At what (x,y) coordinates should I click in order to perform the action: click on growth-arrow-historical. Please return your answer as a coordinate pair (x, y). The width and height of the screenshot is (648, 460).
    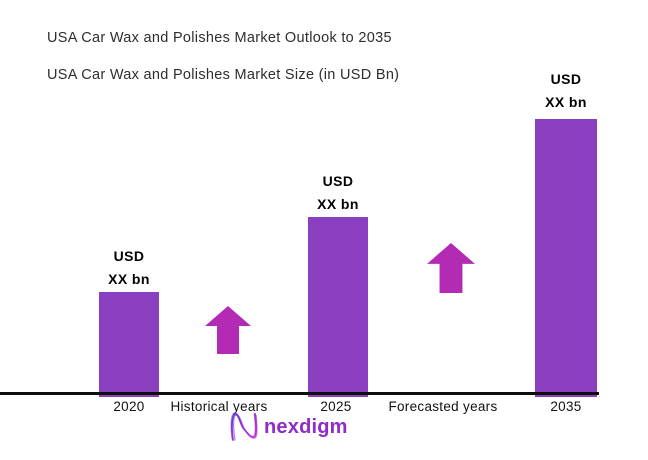
    Looking at the image, I should click on (228, 332).